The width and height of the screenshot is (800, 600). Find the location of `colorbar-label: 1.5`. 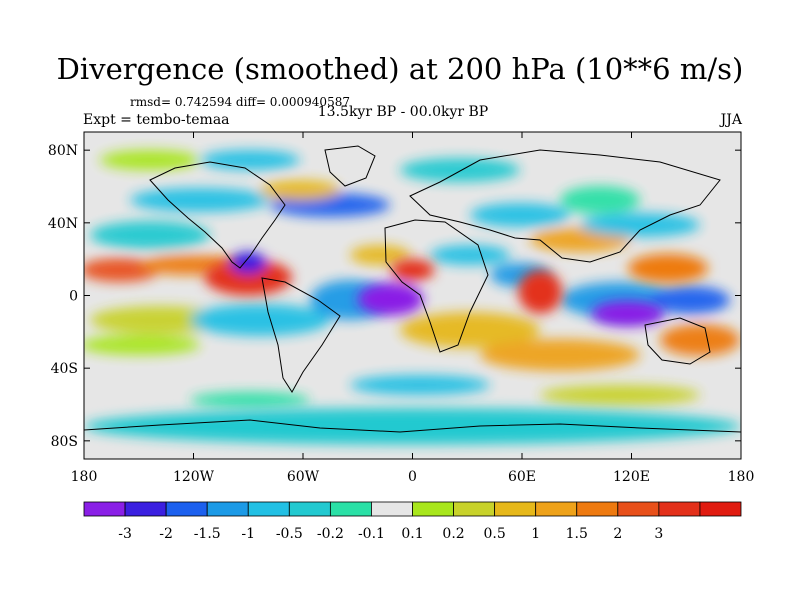

colorbar-label: 1.5 is located at coordinates (577, 534).